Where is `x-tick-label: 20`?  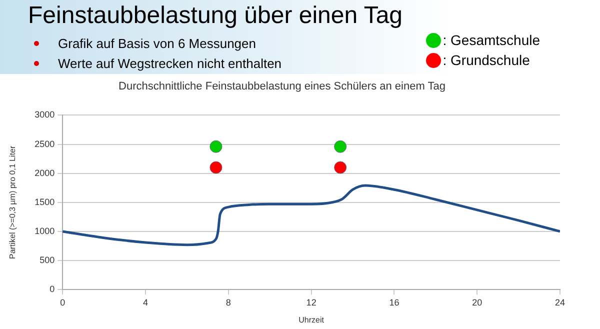
x-tick-label: 20 is located at coordinates (477, 302).